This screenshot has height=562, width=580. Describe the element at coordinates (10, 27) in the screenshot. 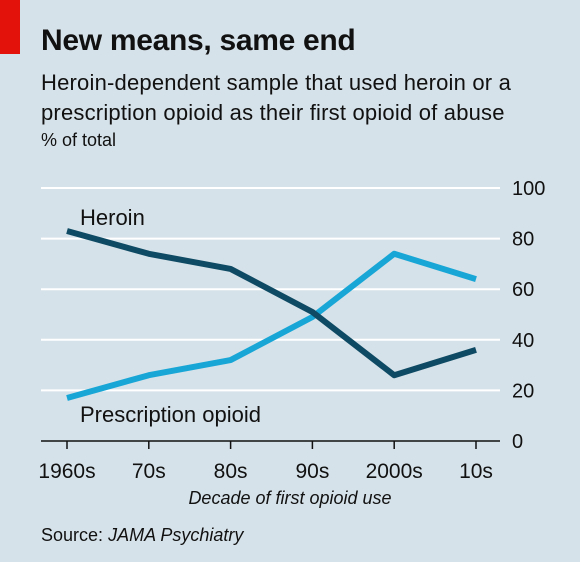

I see `brand-tag` at that location.